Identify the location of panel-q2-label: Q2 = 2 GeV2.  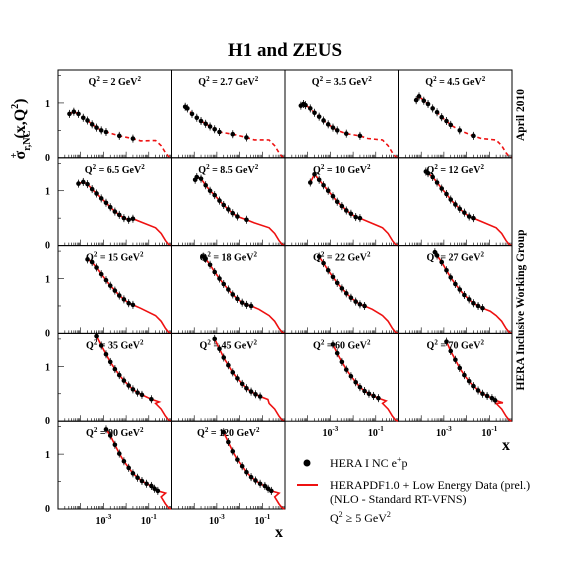
(115, 81).